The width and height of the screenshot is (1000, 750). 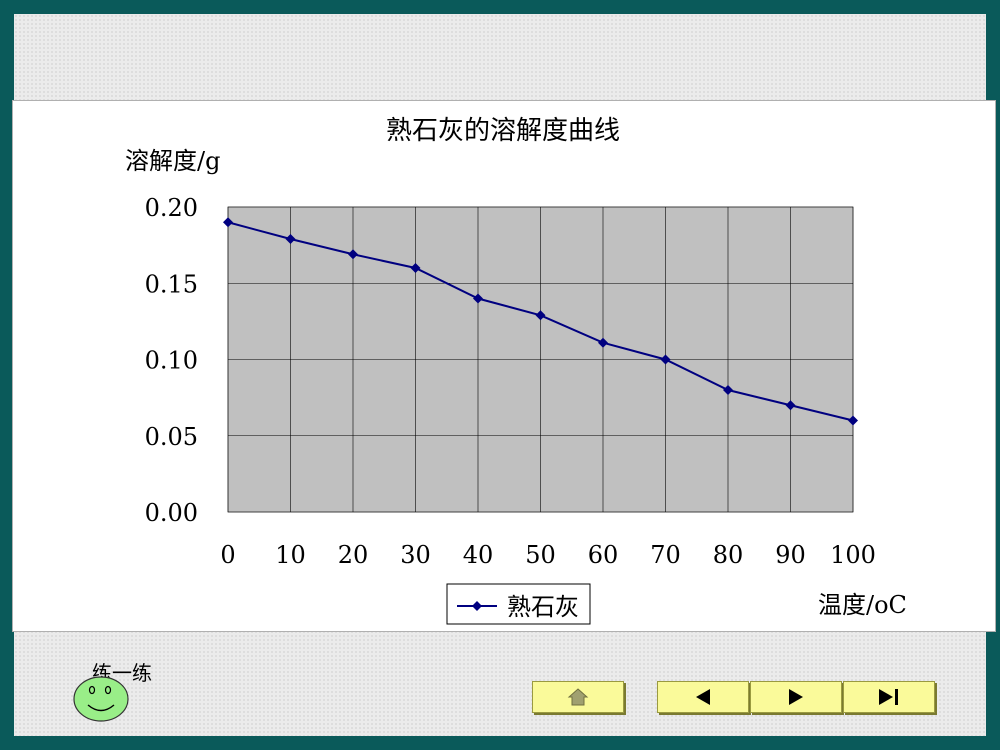 What do you see at coordinates (101, 699) in the screenshot?
I see `smiley-face-icon` at bounding box center [101, 699].